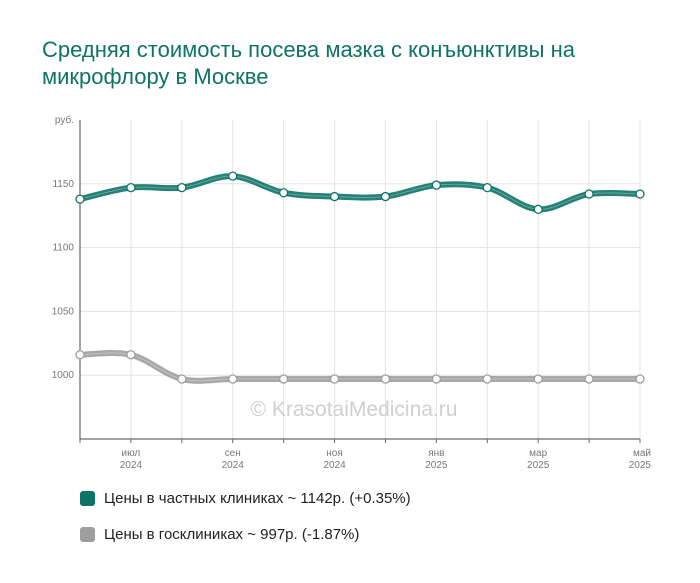 The height and width of the screenshot is (583, 700). I want to click on watermark: © KrasotaiMedicina.ru, so click(354, 409).